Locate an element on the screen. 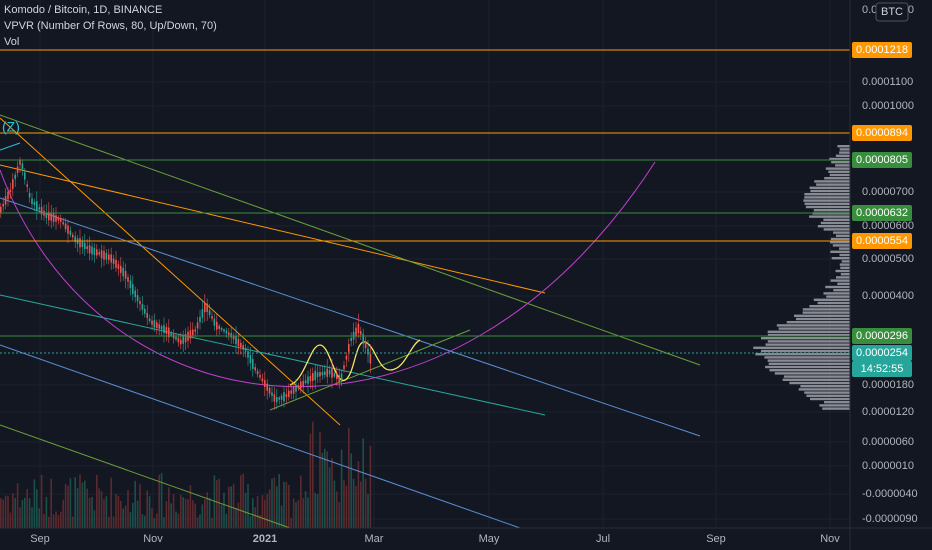  price-label: 0.0000500 is located at coordinates (888, 259).